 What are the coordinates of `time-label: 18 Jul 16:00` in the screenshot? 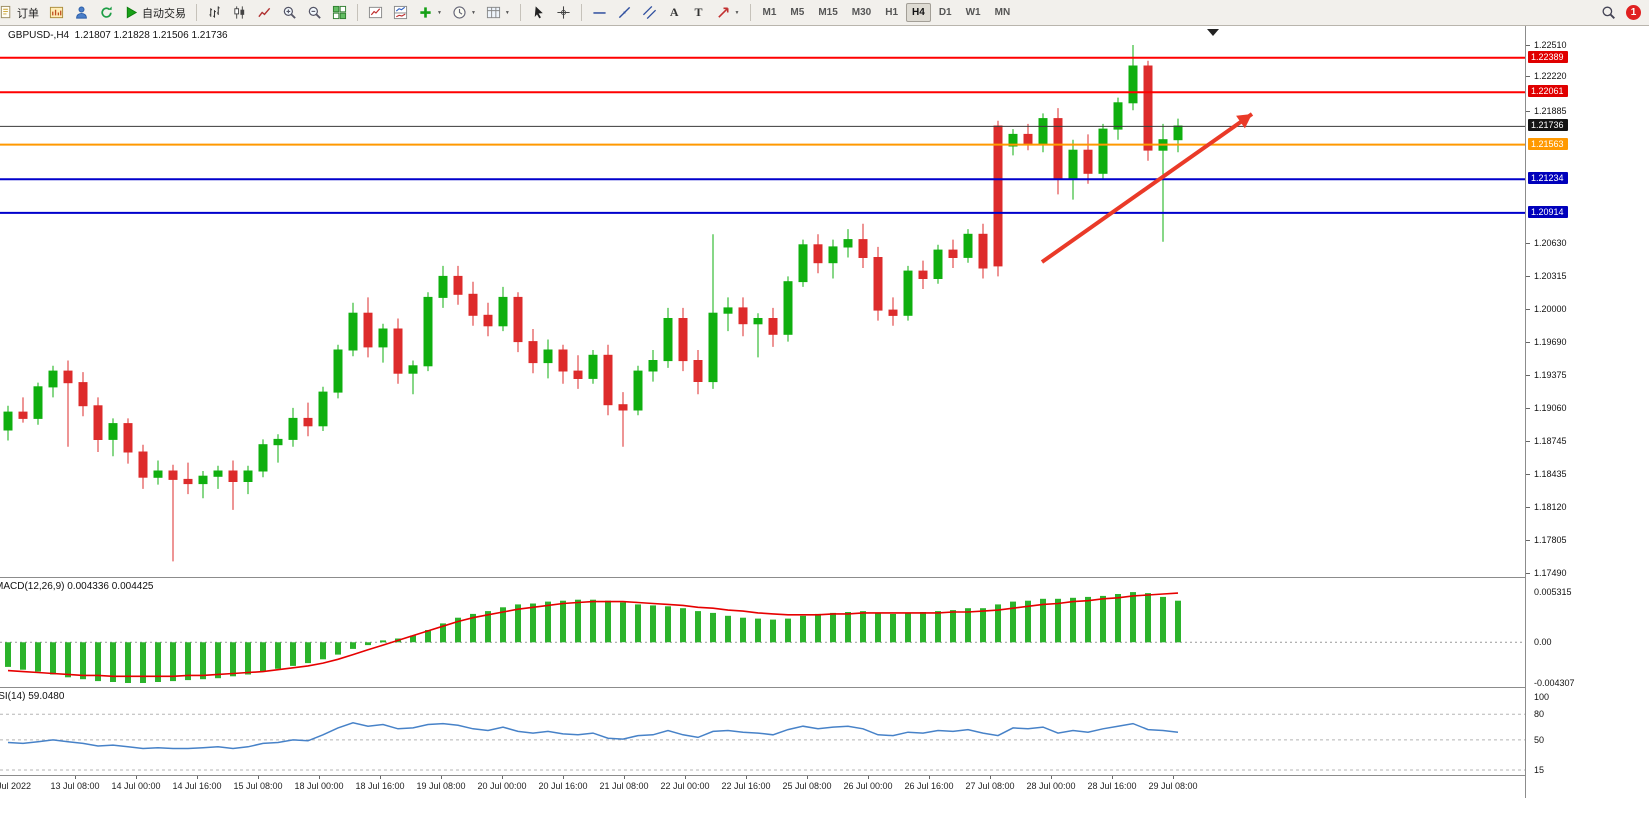 It's located at (380, 786).